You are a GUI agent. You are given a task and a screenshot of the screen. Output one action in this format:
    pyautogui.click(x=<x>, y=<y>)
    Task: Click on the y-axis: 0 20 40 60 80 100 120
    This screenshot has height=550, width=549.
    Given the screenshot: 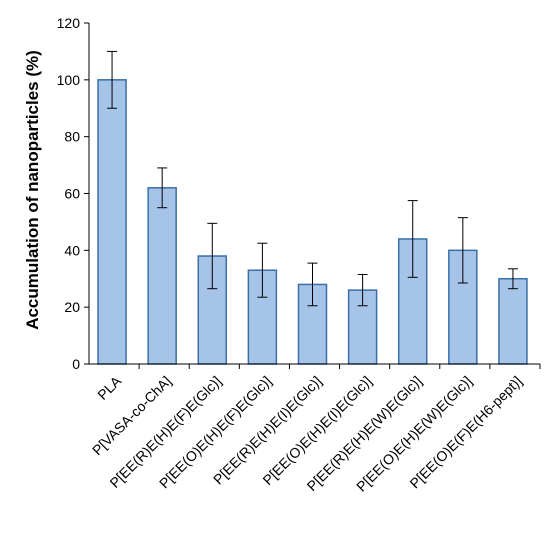 What is the action you would take?
    pyautogui.click(x=73, y=193)
    